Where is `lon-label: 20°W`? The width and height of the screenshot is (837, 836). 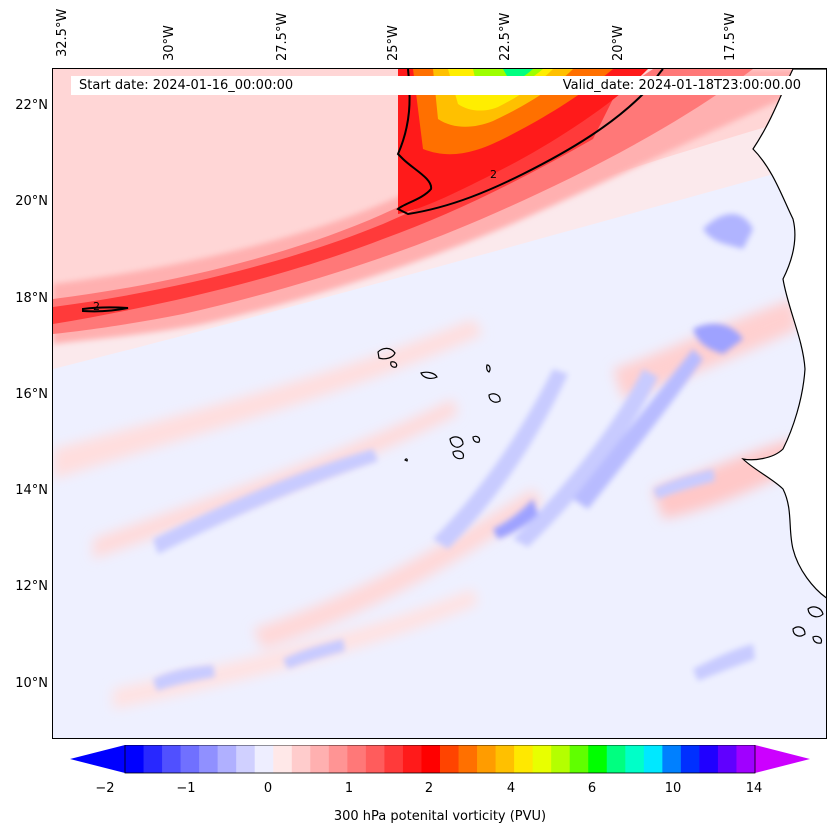 lon-label: 20°W is located at coordinates (618, 43).